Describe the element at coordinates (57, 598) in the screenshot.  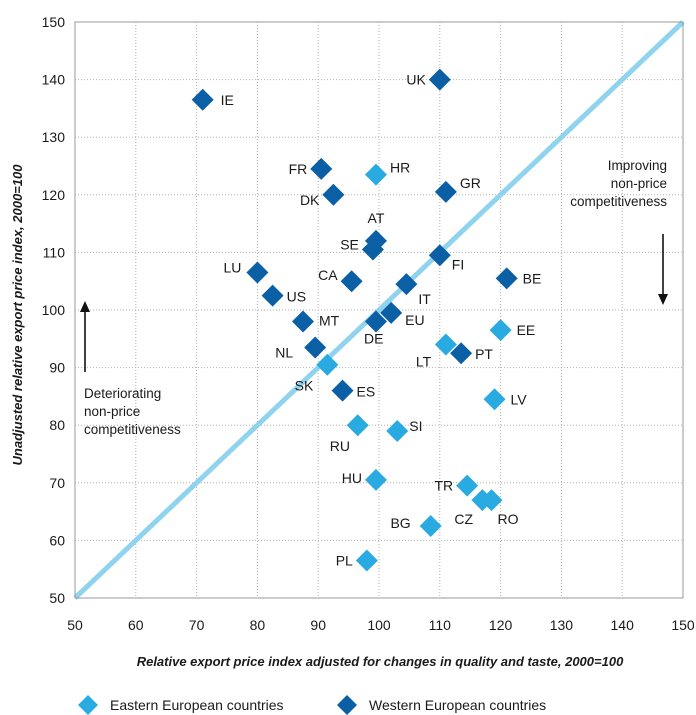
I see `y-tick-label: 50` at that location.